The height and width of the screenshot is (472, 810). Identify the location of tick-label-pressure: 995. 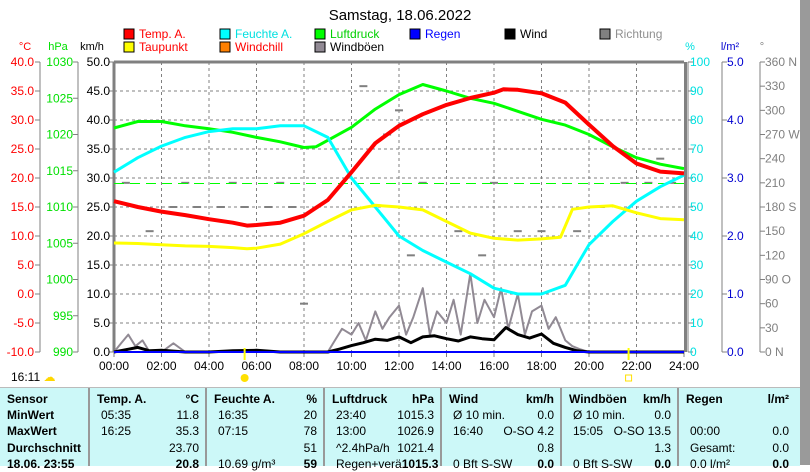
(63, 316).